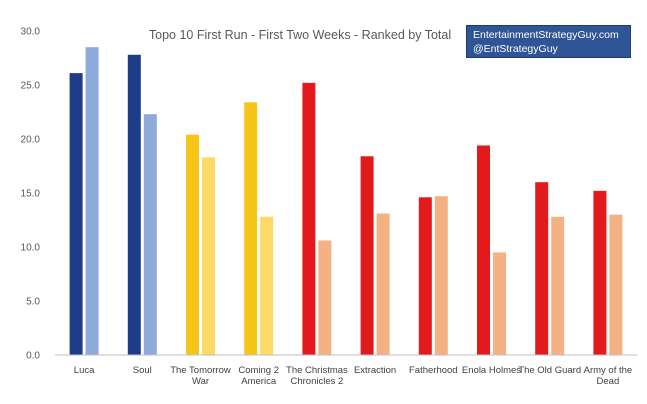 Image resolution: width=647 pixels, height=404 pixels. Describe the element at coordinates (608, 370) in the screenshot. I see `x-category-label-line: Army of the` at that location.